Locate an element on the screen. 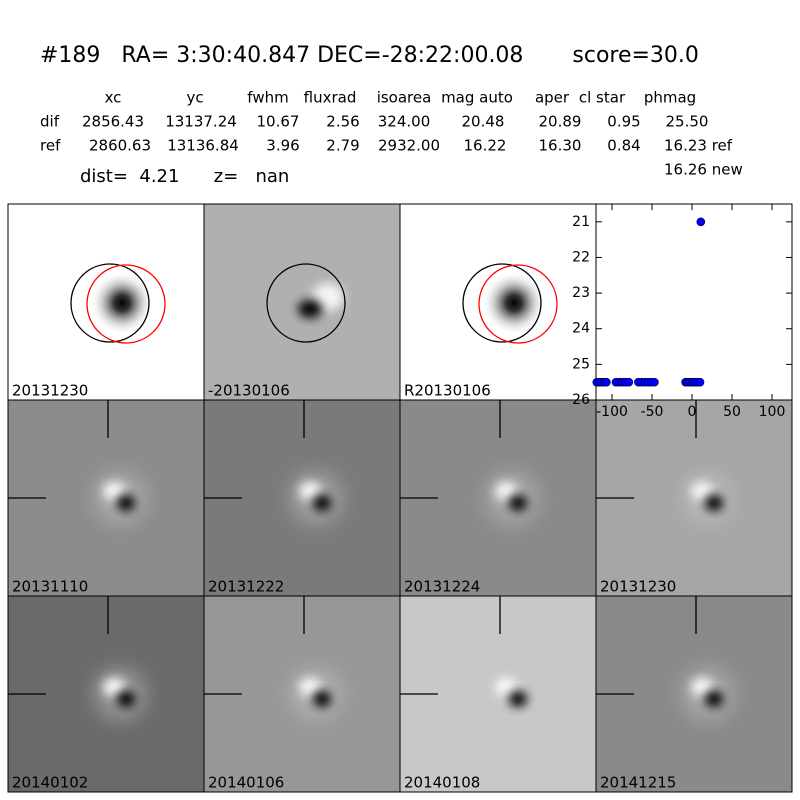 The height and width of the screenshot is (800, 800). x-tick-label: 100 is located at coordinates (772, 412).